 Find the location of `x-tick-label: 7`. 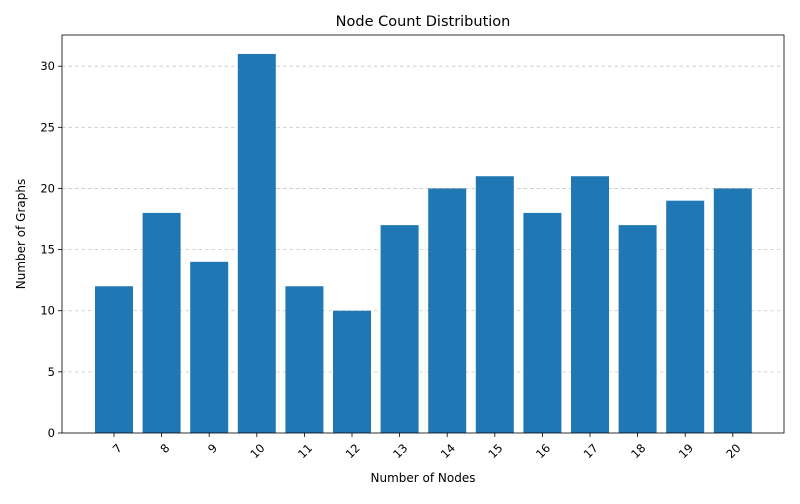

x-tick-label: 7 is located at coordinates (117, 448).